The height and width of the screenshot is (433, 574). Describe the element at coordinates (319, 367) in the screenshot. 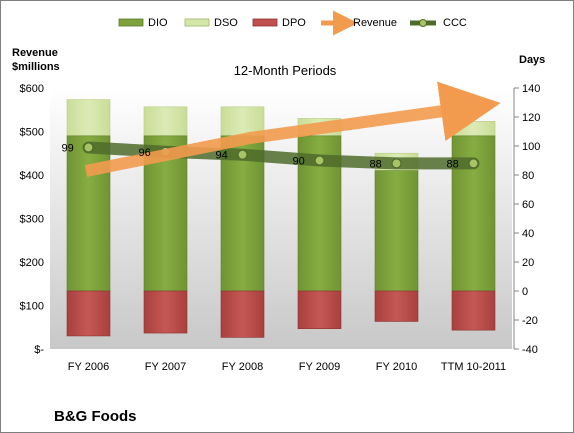

I see `x-tick-label-3: FY 2009` at that location.